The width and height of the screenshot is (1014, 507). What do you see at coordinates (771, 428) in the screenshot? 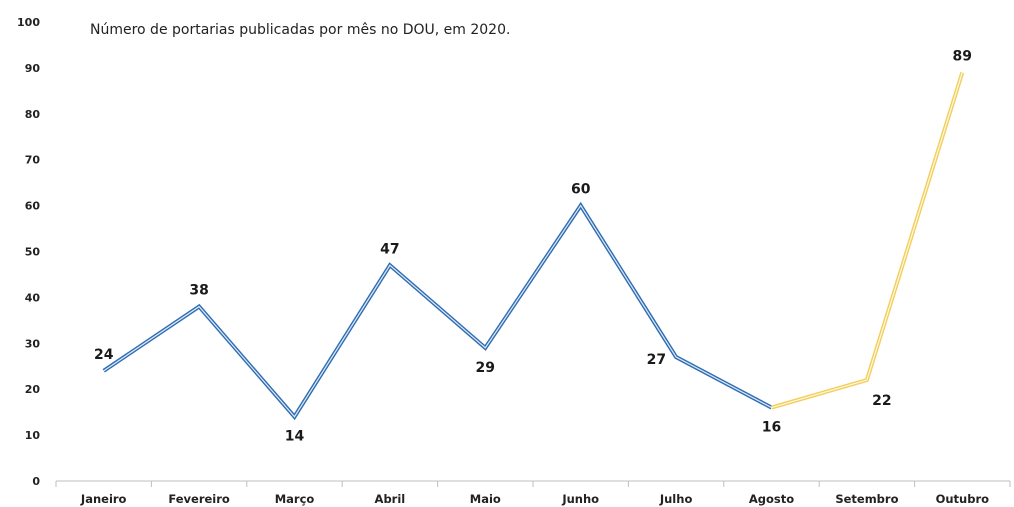
I see `data-label: 16` at bounding box center [771, 428].